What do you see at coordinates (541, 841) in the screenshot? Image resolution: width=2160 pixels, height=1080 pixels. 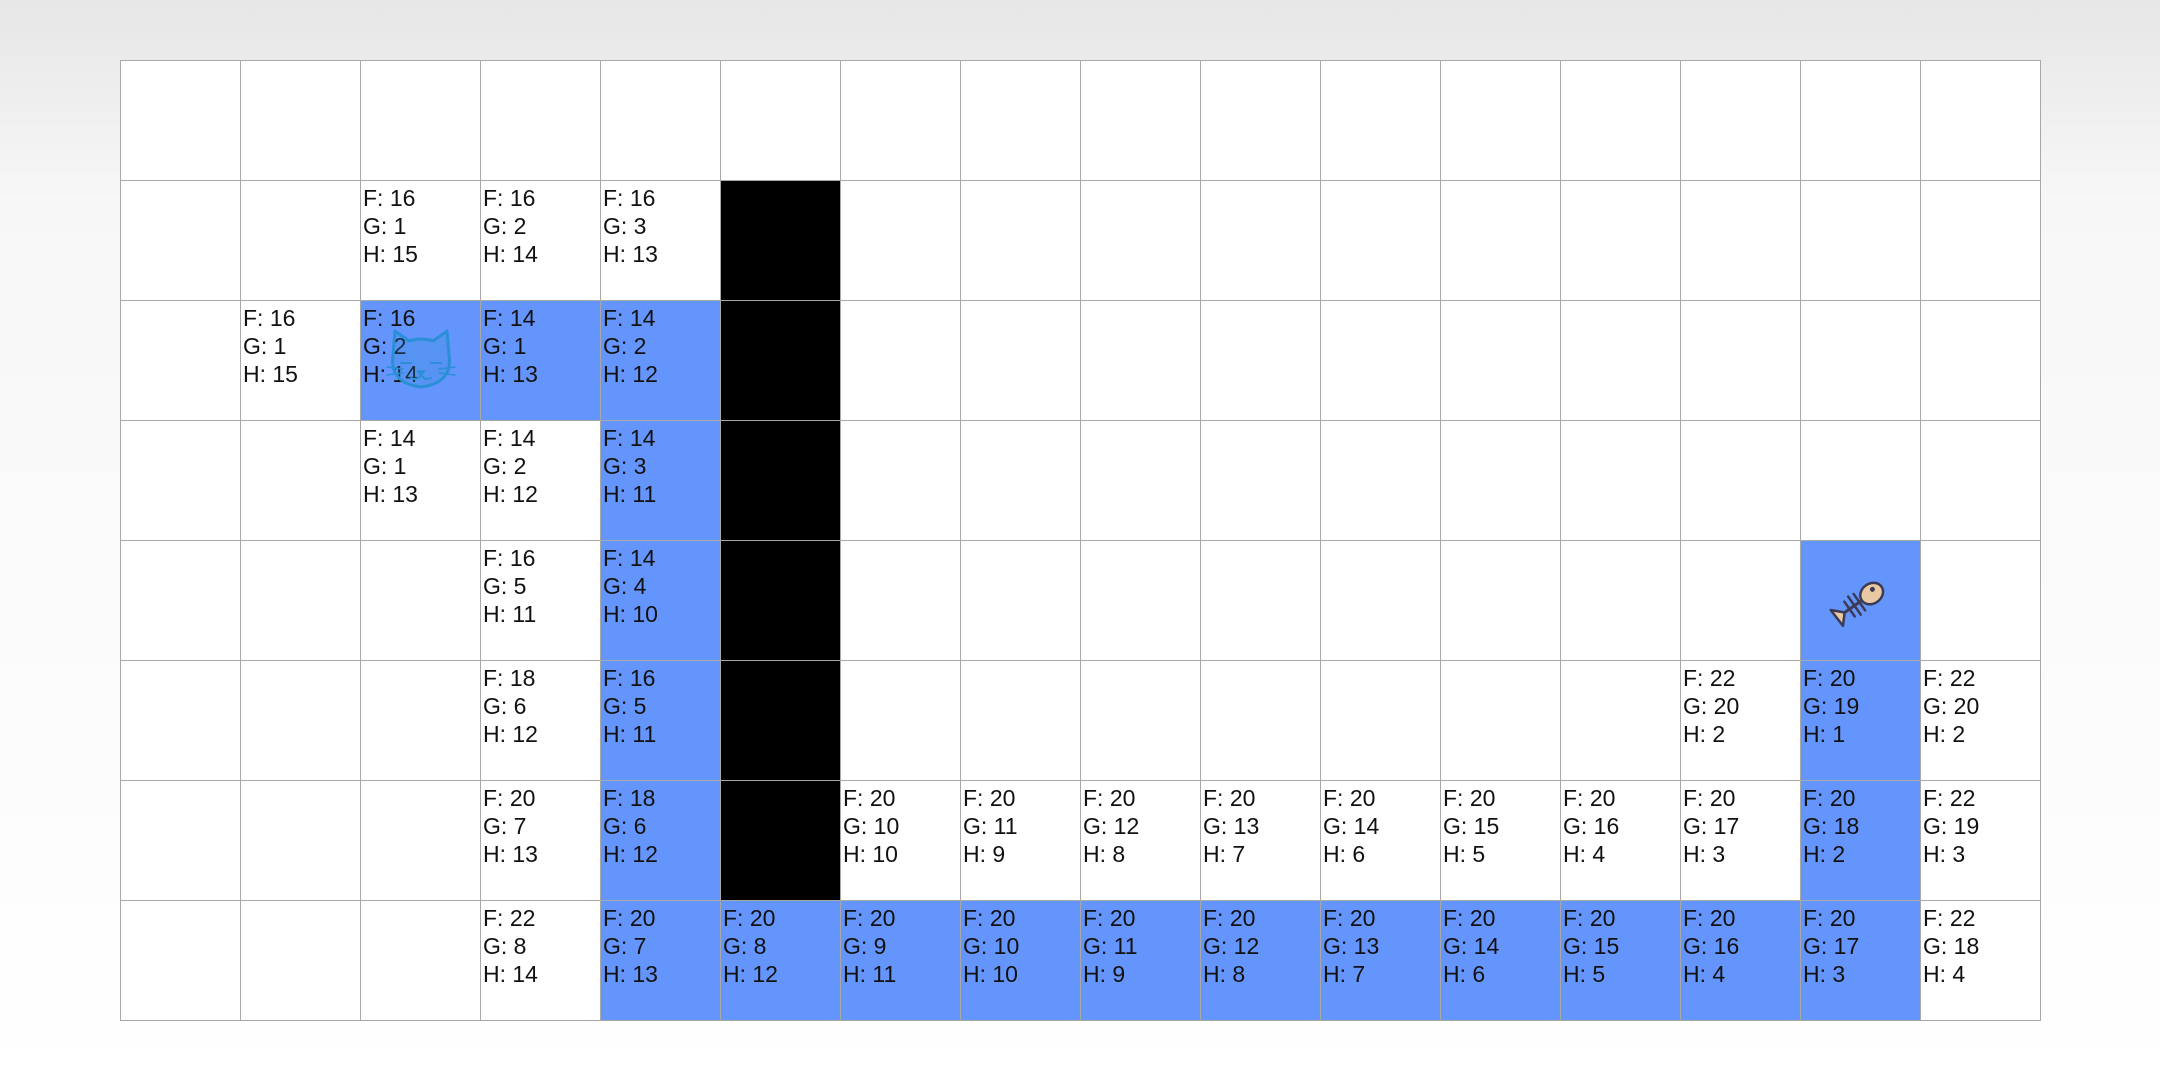 I see `grid-cell: F: 20 G: 7 H: 13` at bounding box center [541, 841].